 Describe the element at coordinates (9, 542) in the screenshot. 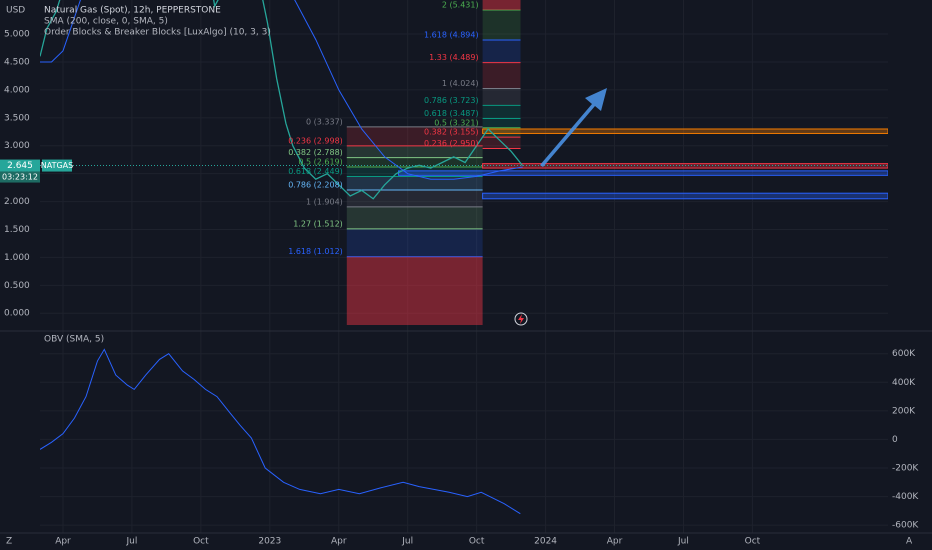

I see `corner-left: Z` at that location.